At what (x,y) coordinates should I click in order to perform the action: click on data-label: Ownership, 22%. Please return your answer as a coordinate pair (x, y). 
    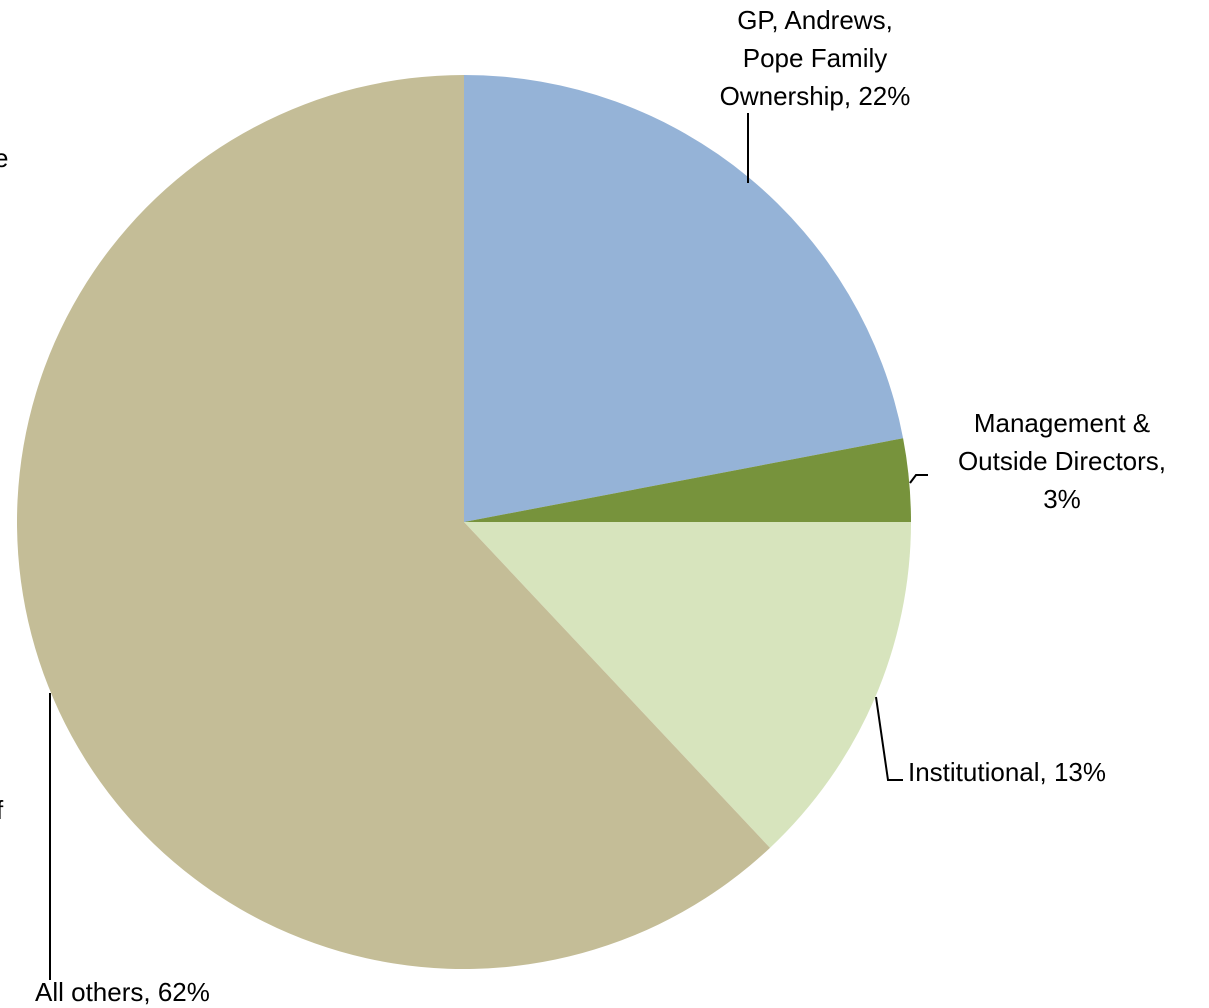
    Looking at the image, I should click on (815, 96).